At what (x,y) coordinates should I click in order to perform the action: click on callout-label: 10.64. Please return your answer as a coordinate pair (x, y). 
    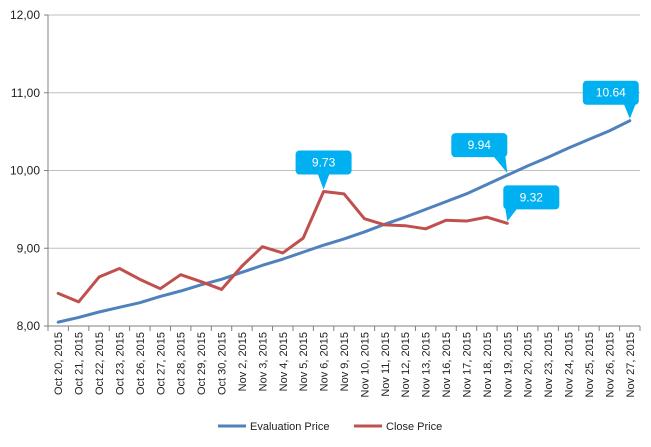
    Looking at the image, I should click on (611, 93).